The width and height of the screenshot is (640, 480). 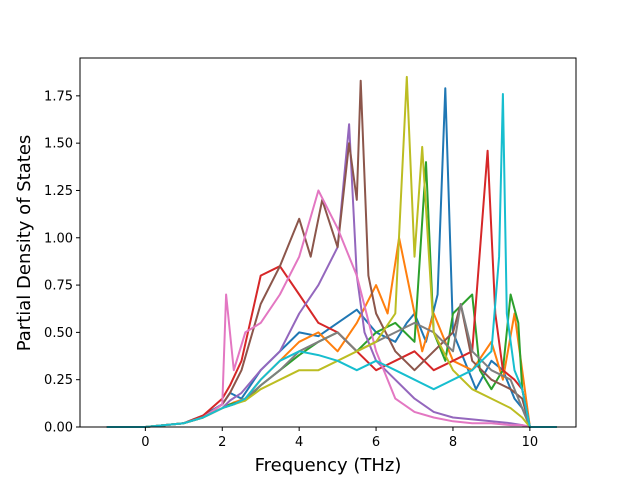 What do you see at coordinates (58, 238) in the screenshot?
I see `y-tick-label: 1.00` at bounding box center [58, 238].